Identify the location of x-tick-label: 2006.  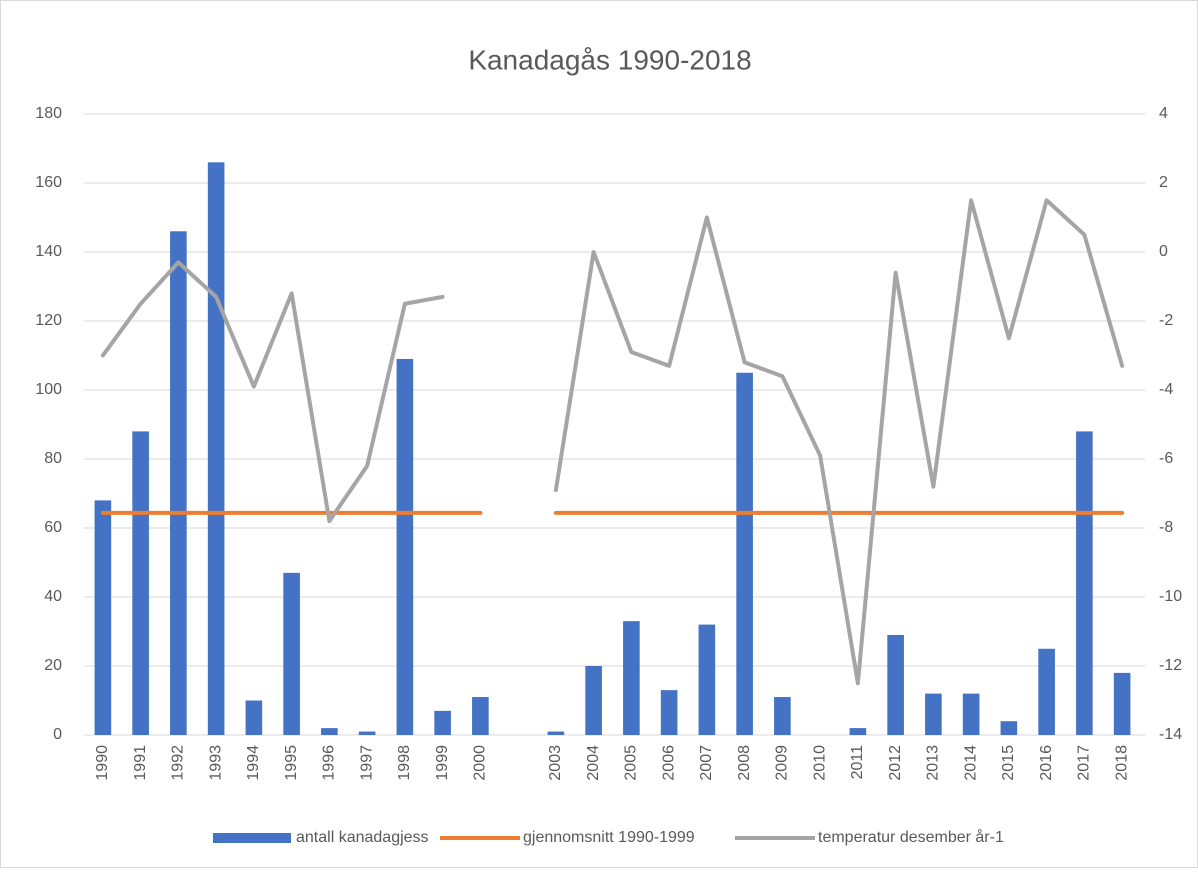
(668, 763).